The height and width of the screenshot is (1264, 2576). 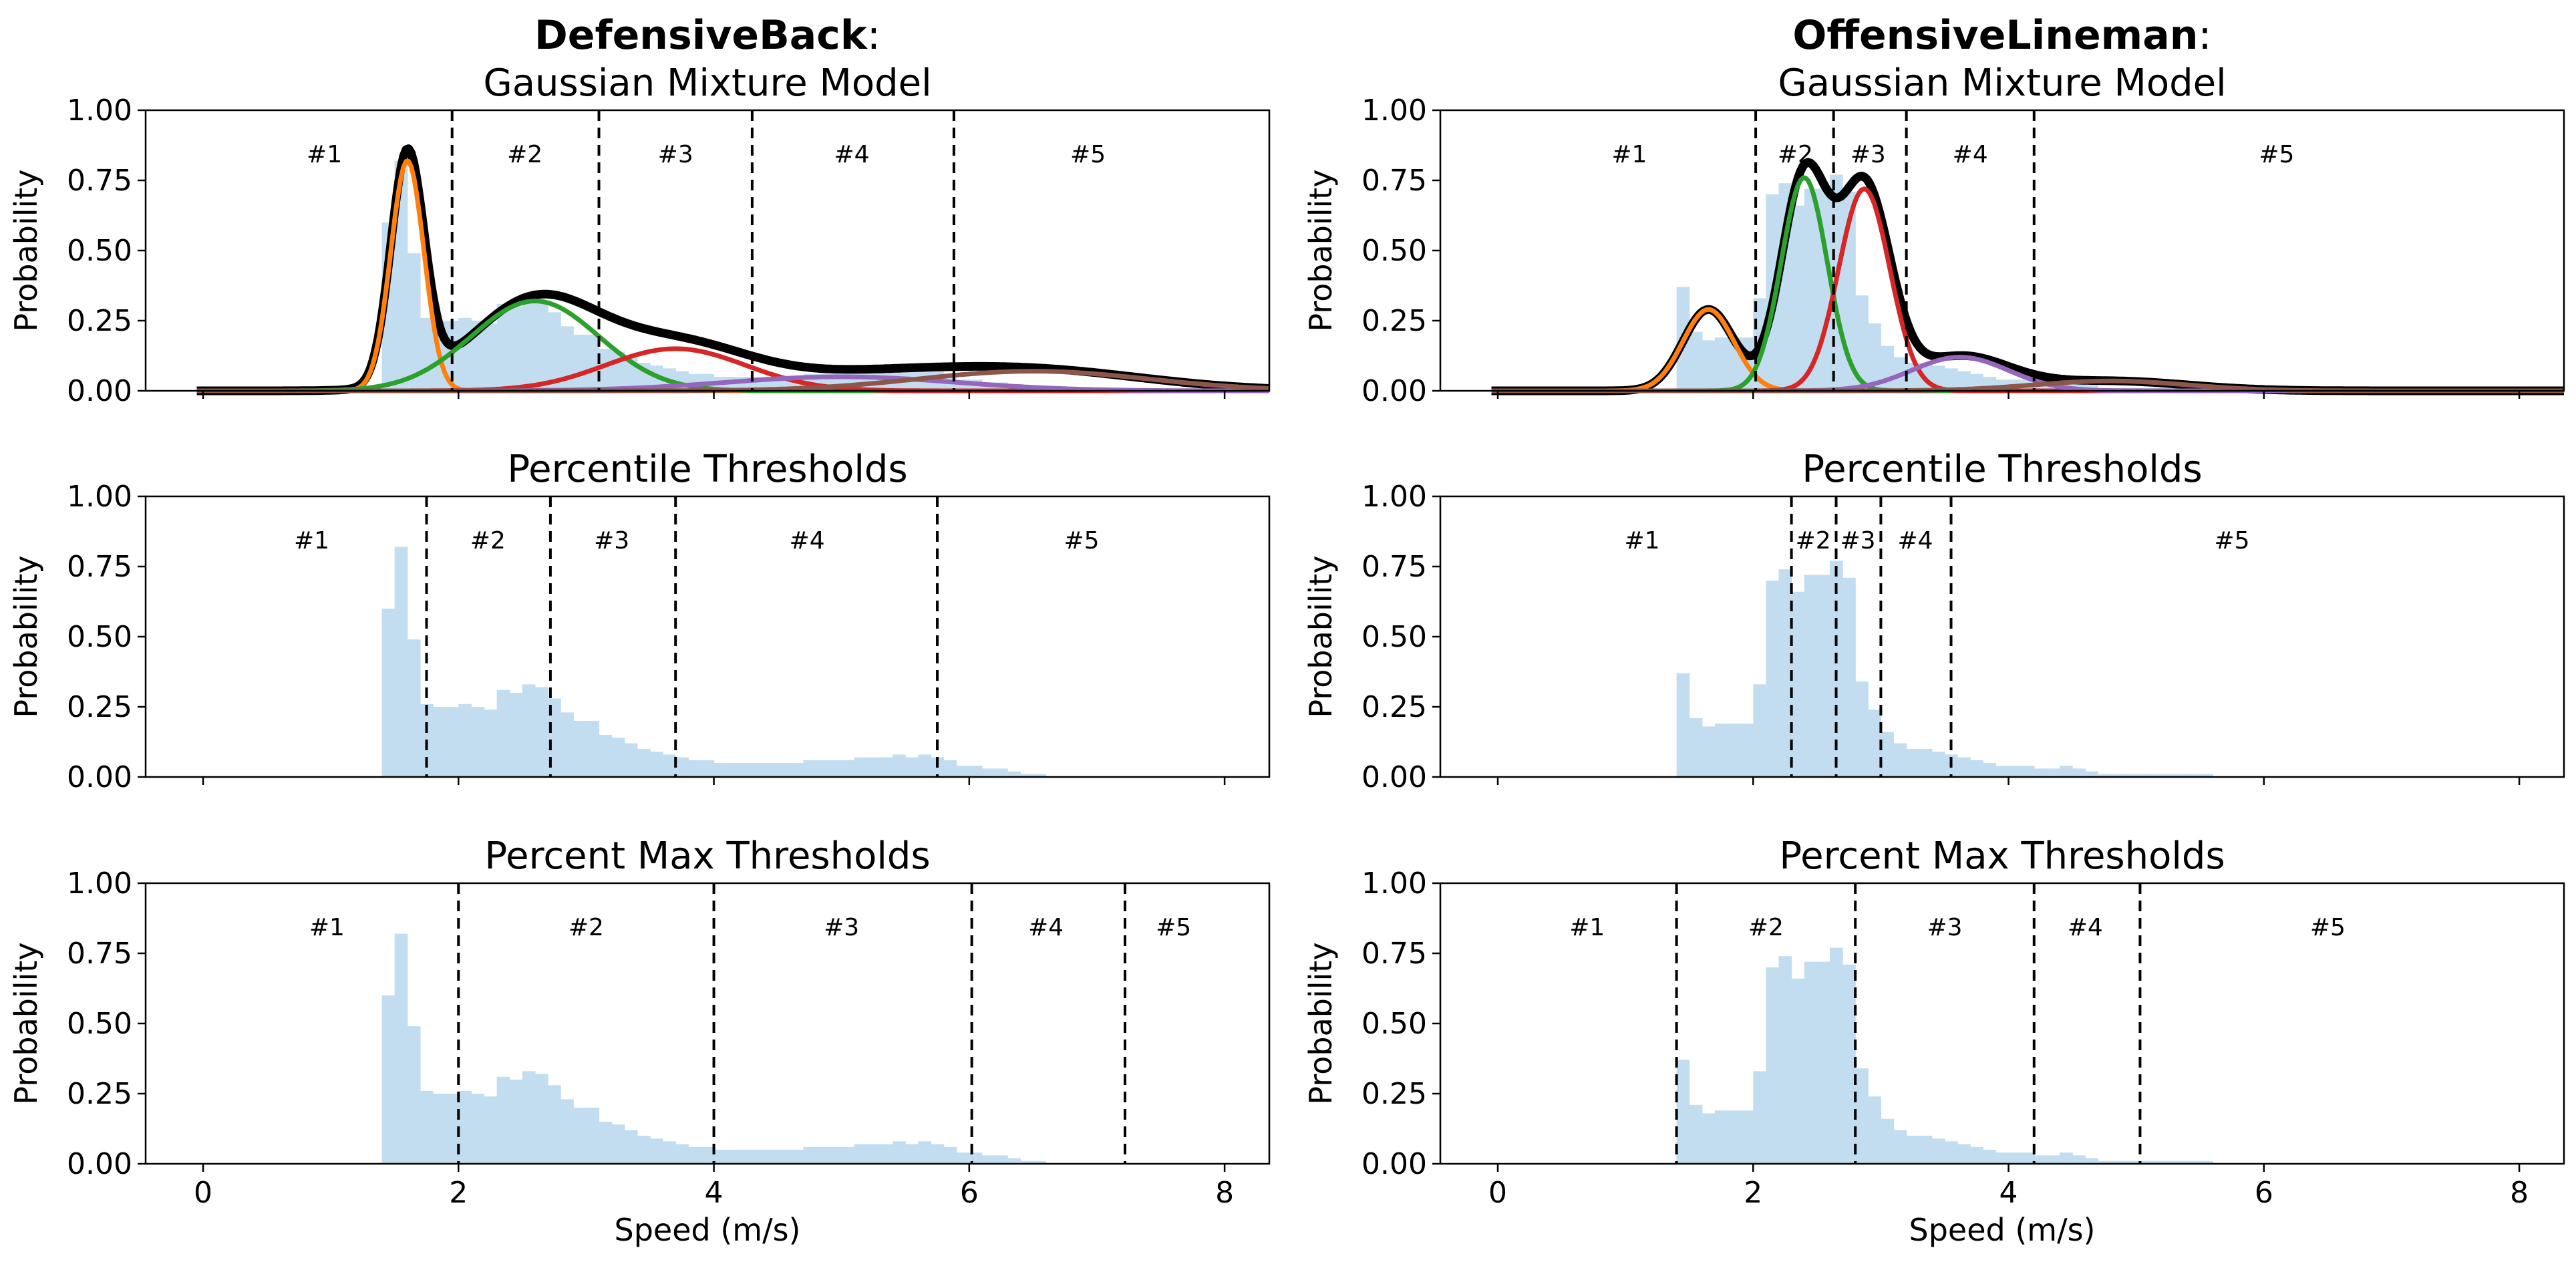 I want to click on x-axis-label: Speed (m/s), so click(x=708, y=1230).